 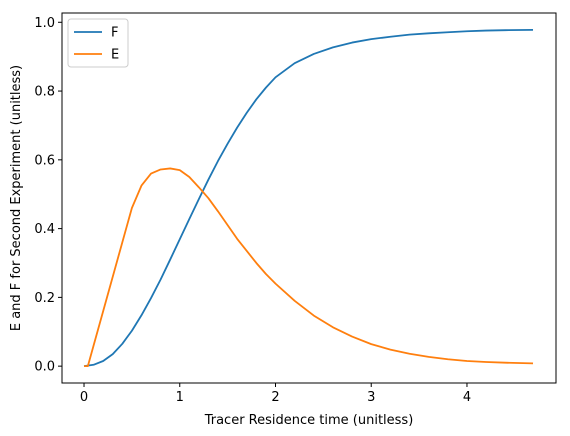 What do you see at coordinates (44, 367) in the screenshot?
I see `y-tick-label: 0.0` at bounding box center [44, 367].